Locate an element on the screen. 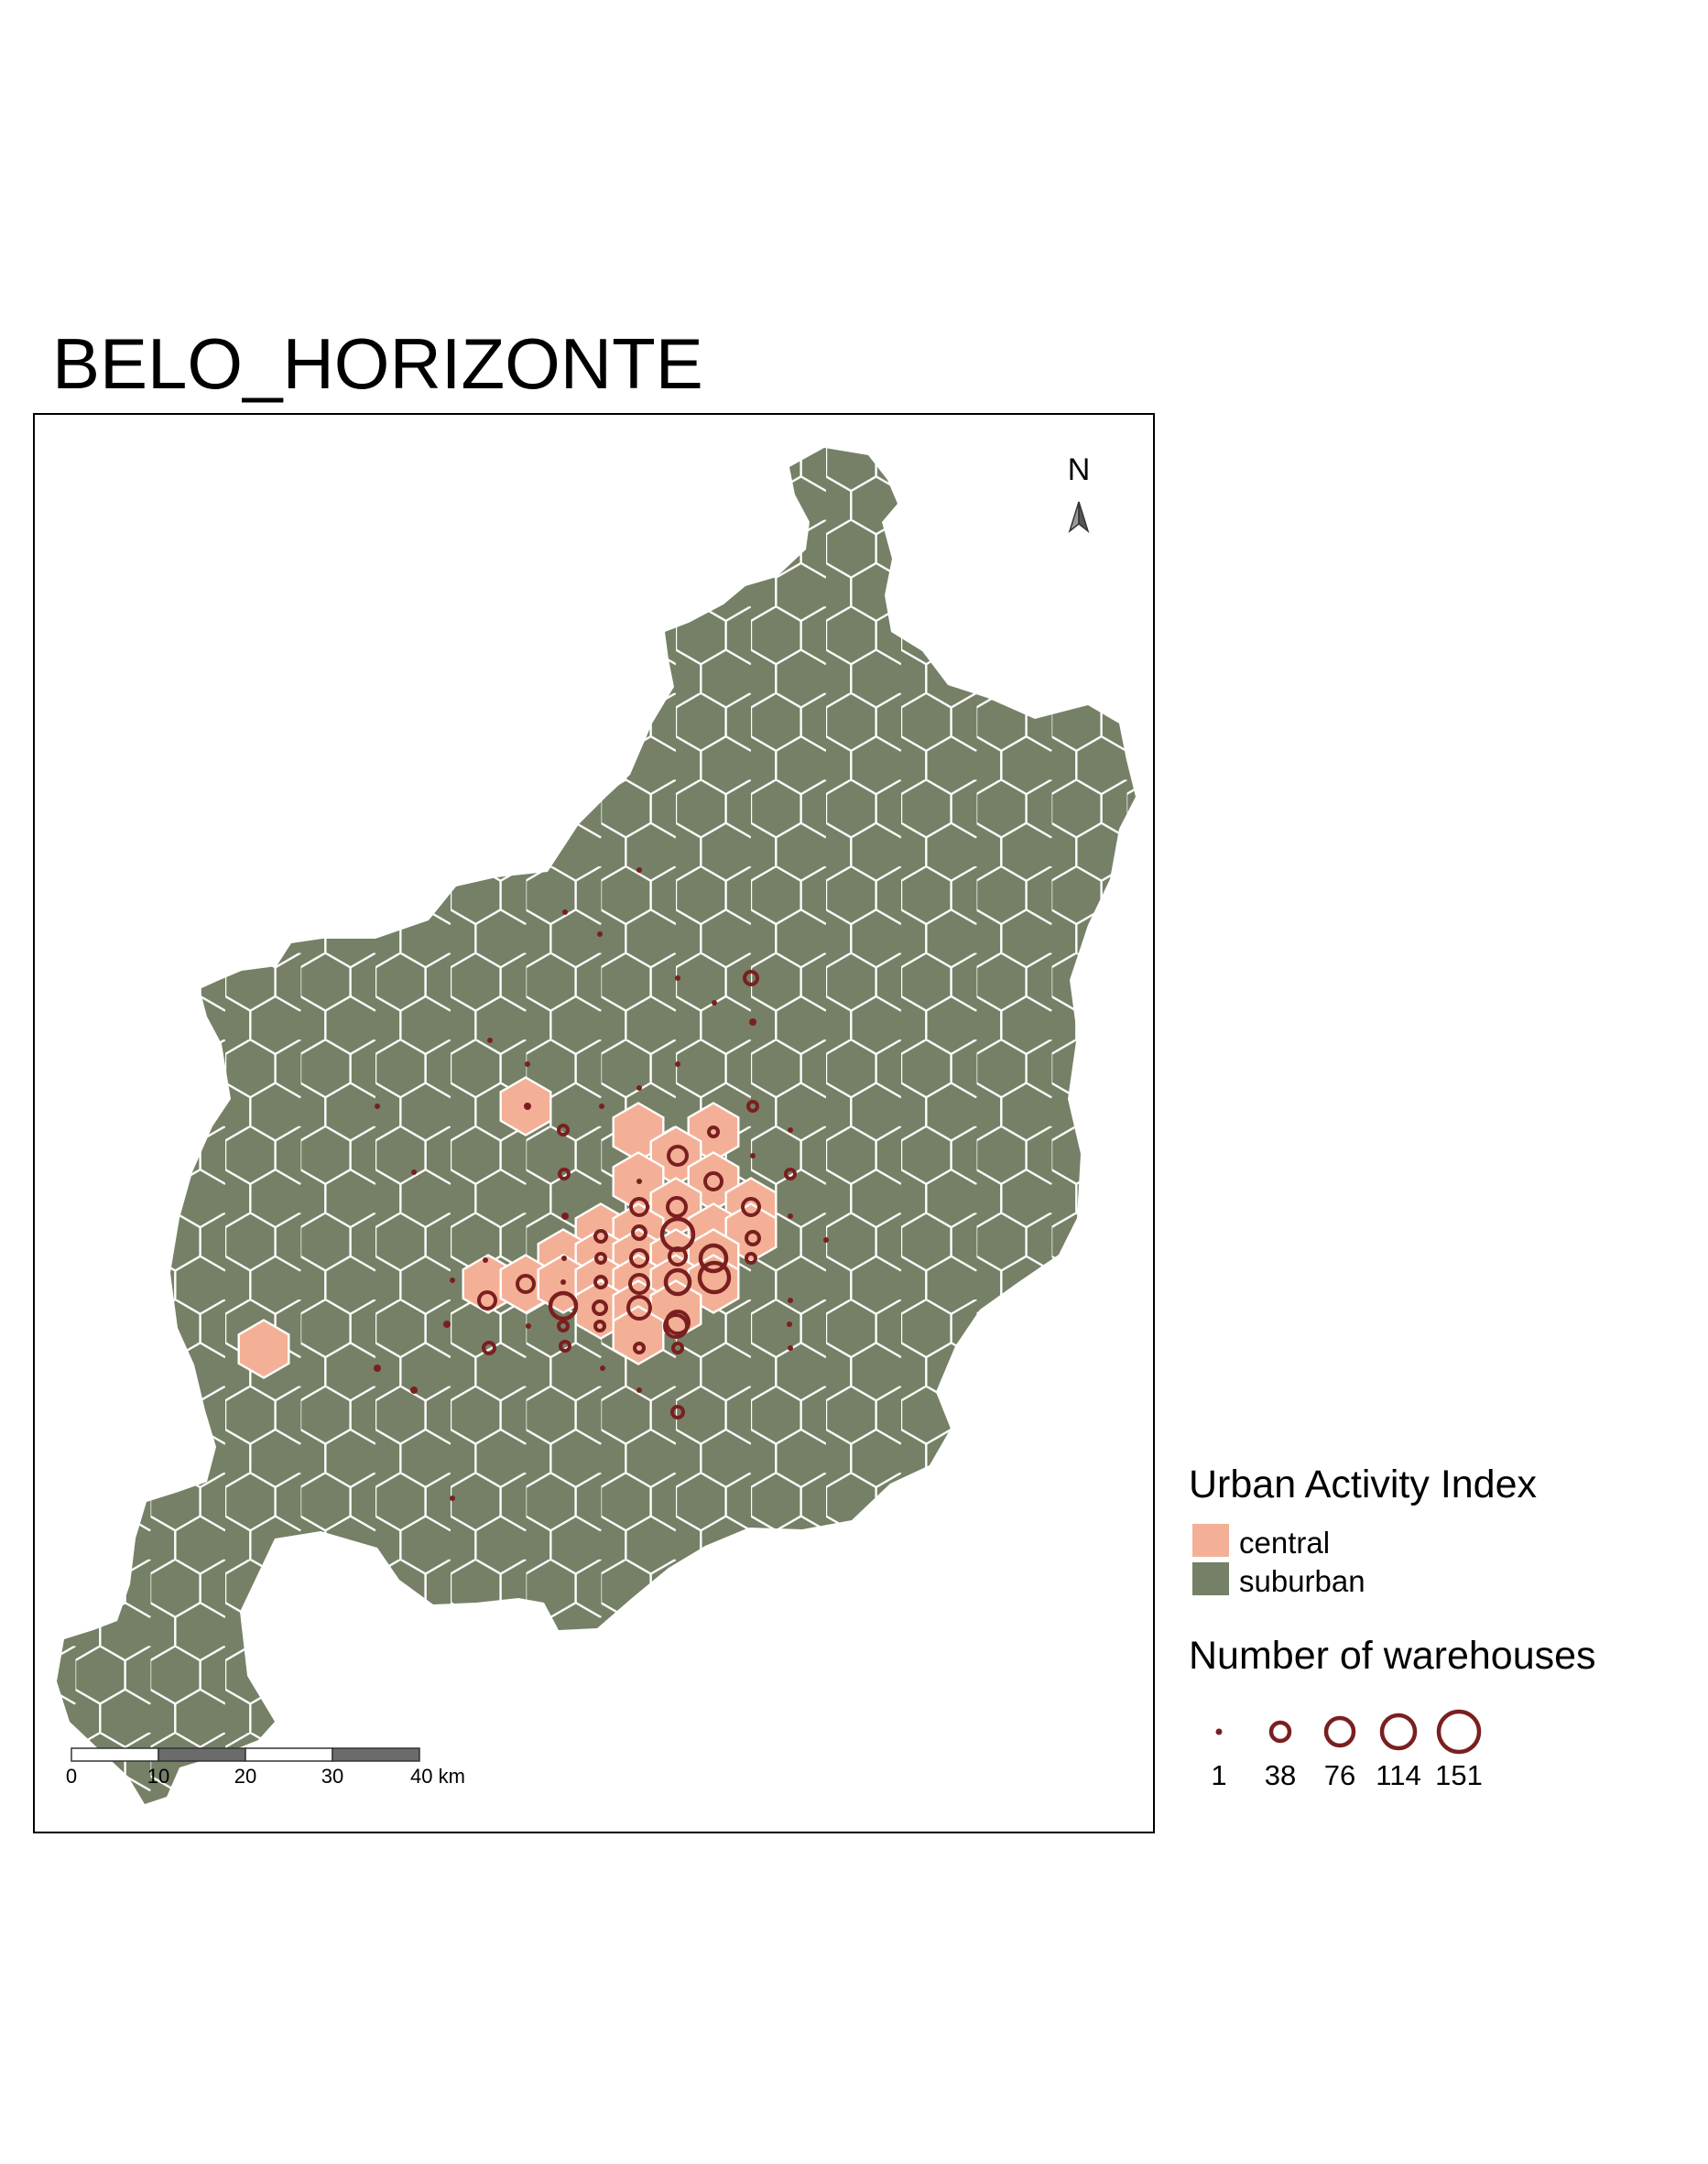 The height and width of the screenshot is (2164, 1708). legend-size-label-76: 76 is located at coordinates (1339, 1775).